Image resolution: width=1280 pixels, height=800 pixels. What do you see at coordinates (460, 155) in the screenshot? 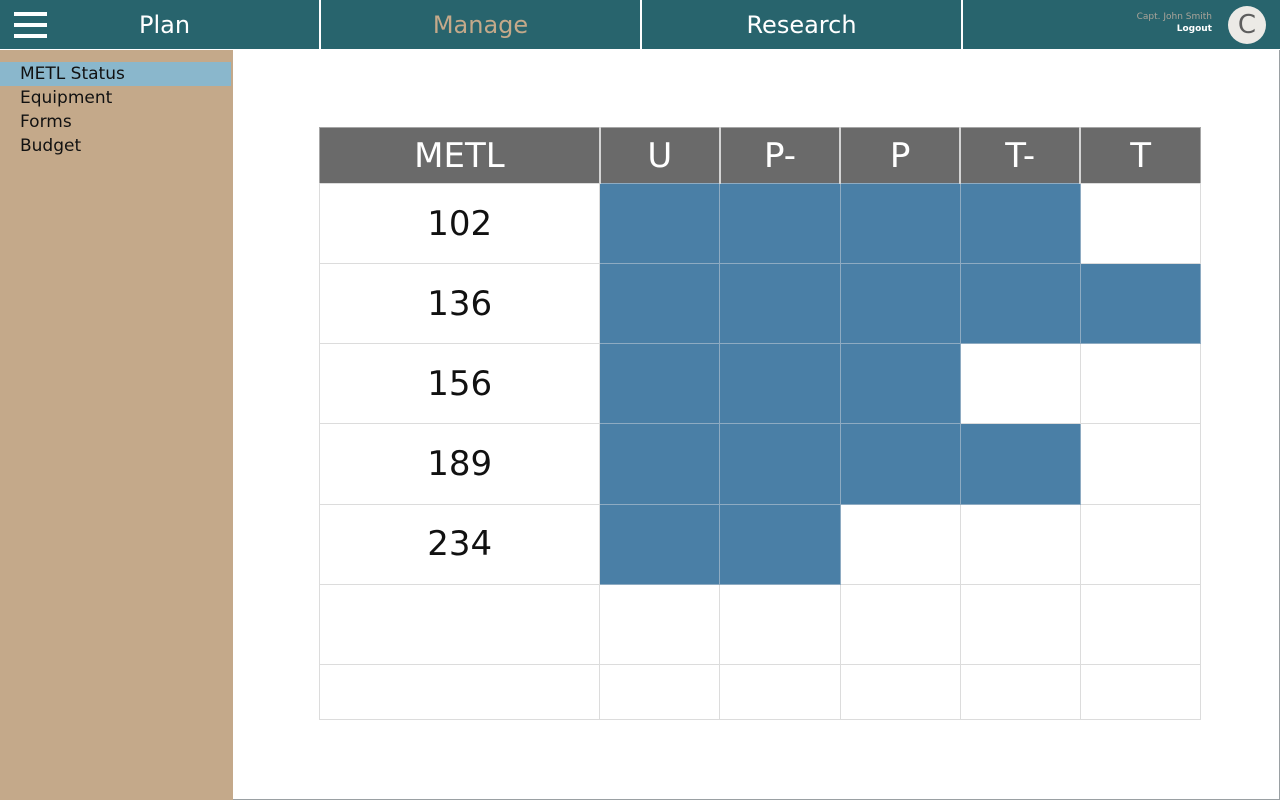
I see `column-header-metl: METL` at bounding box center [460, 155].